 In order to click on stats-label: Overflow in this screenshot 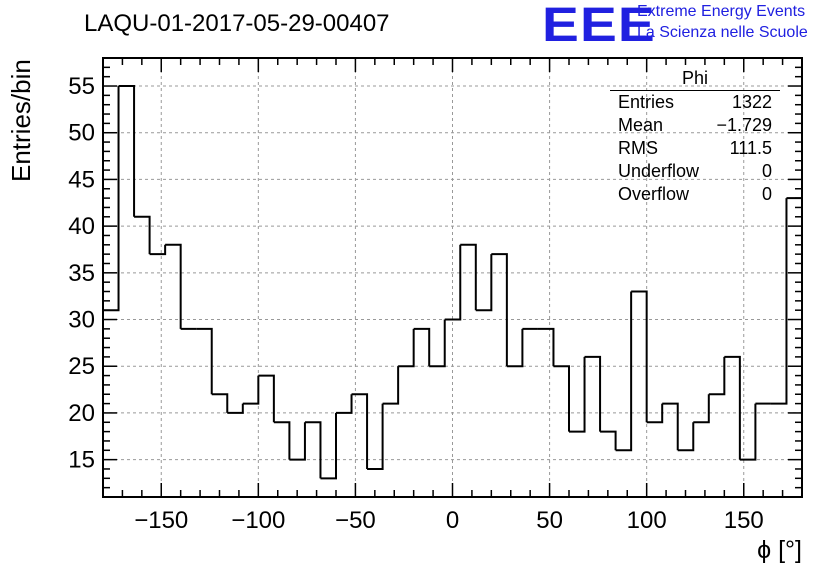, I will do `click(654, 194)`.